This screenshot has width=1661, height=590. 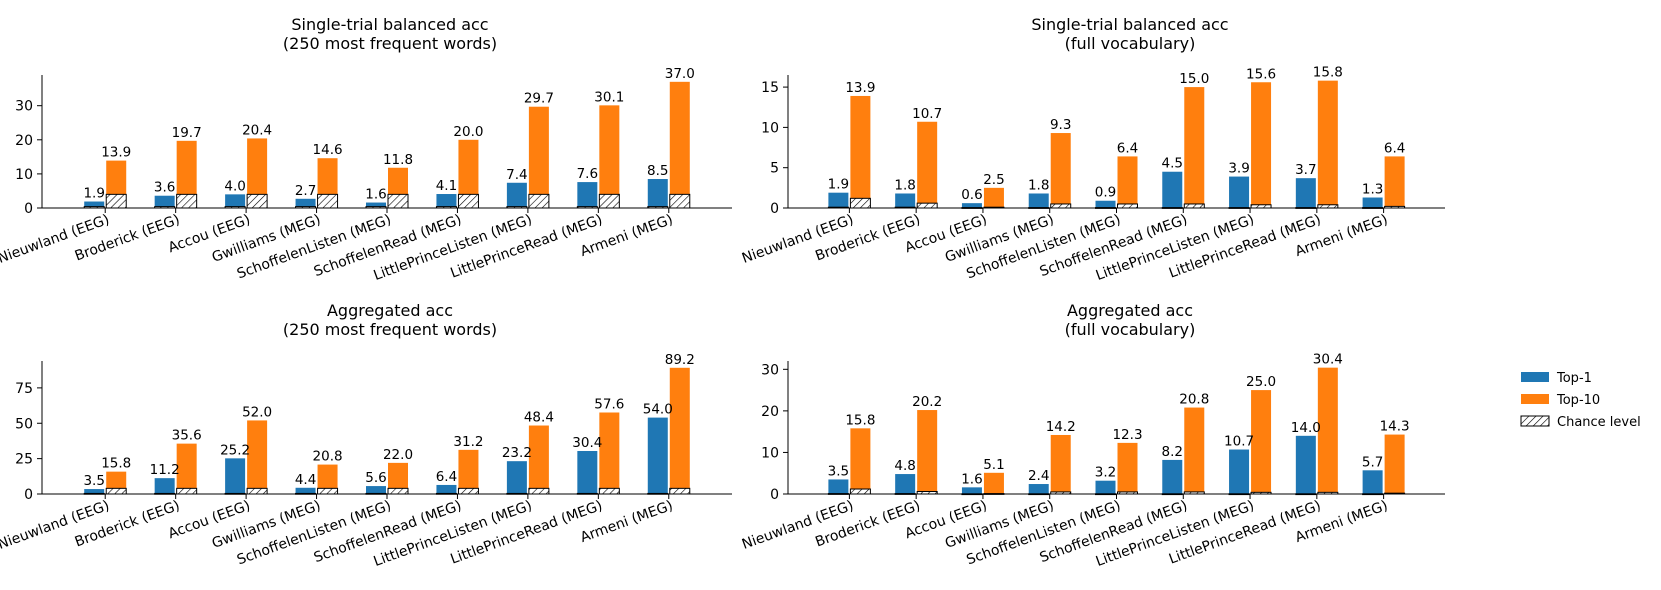 What do you see at coordinates (1372, 190) in the screenshot?
I see `data-label-top1: 1.3` at bounding box center [1372, 190].